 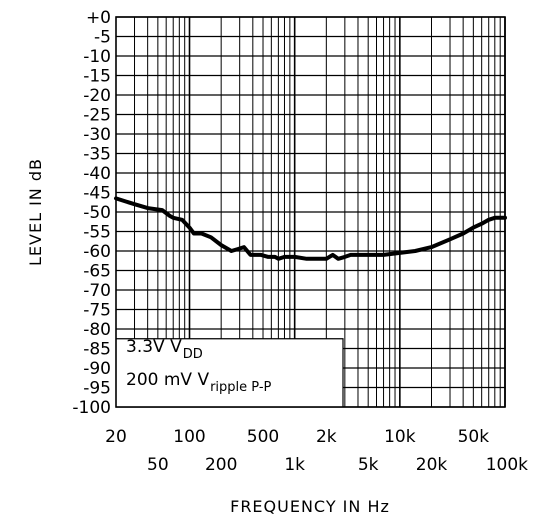 I want to click on y-tick-label: -45, so click(x=97, y=194).